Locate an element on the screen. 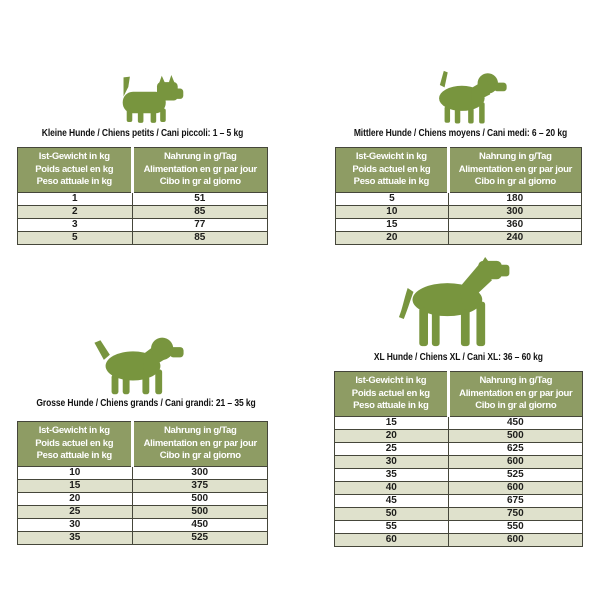 This screenshot has height=600, width=600. table-row: 5 85 is located at coordinates (142, 237).